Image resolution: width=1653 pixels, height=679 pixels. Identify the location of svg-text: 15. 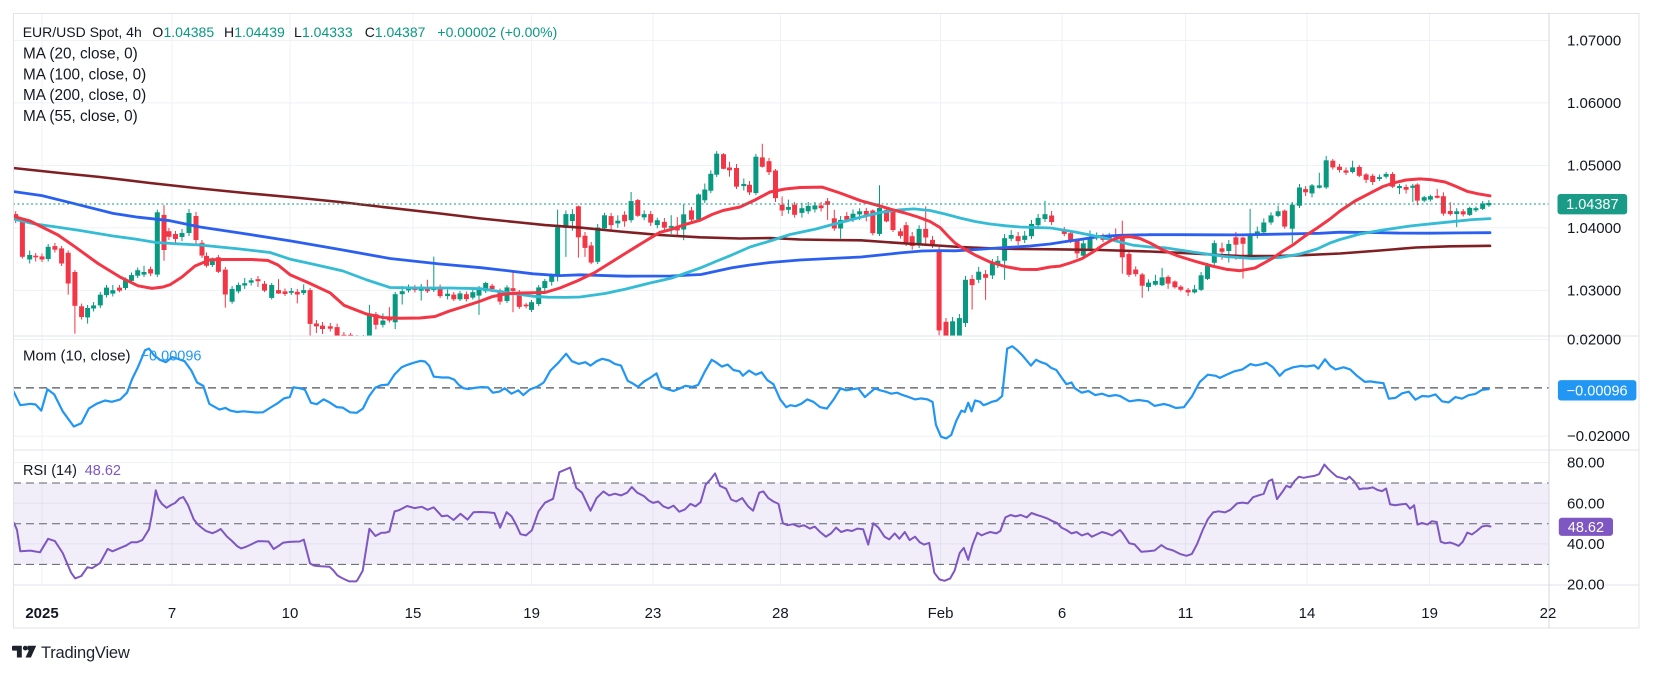
(413, 613).